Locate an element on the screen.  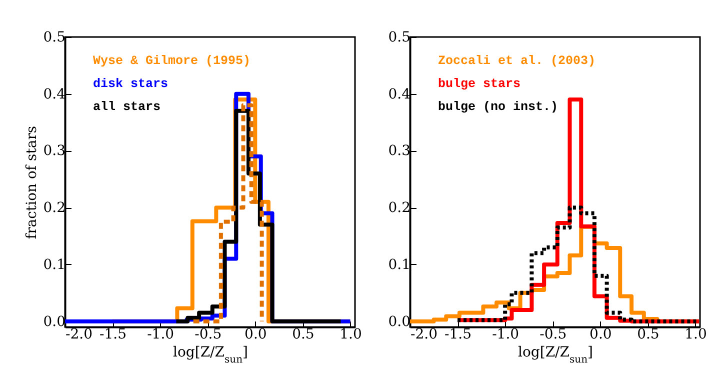
text: bulge (no inst.) is located at coordinates (498, 107).